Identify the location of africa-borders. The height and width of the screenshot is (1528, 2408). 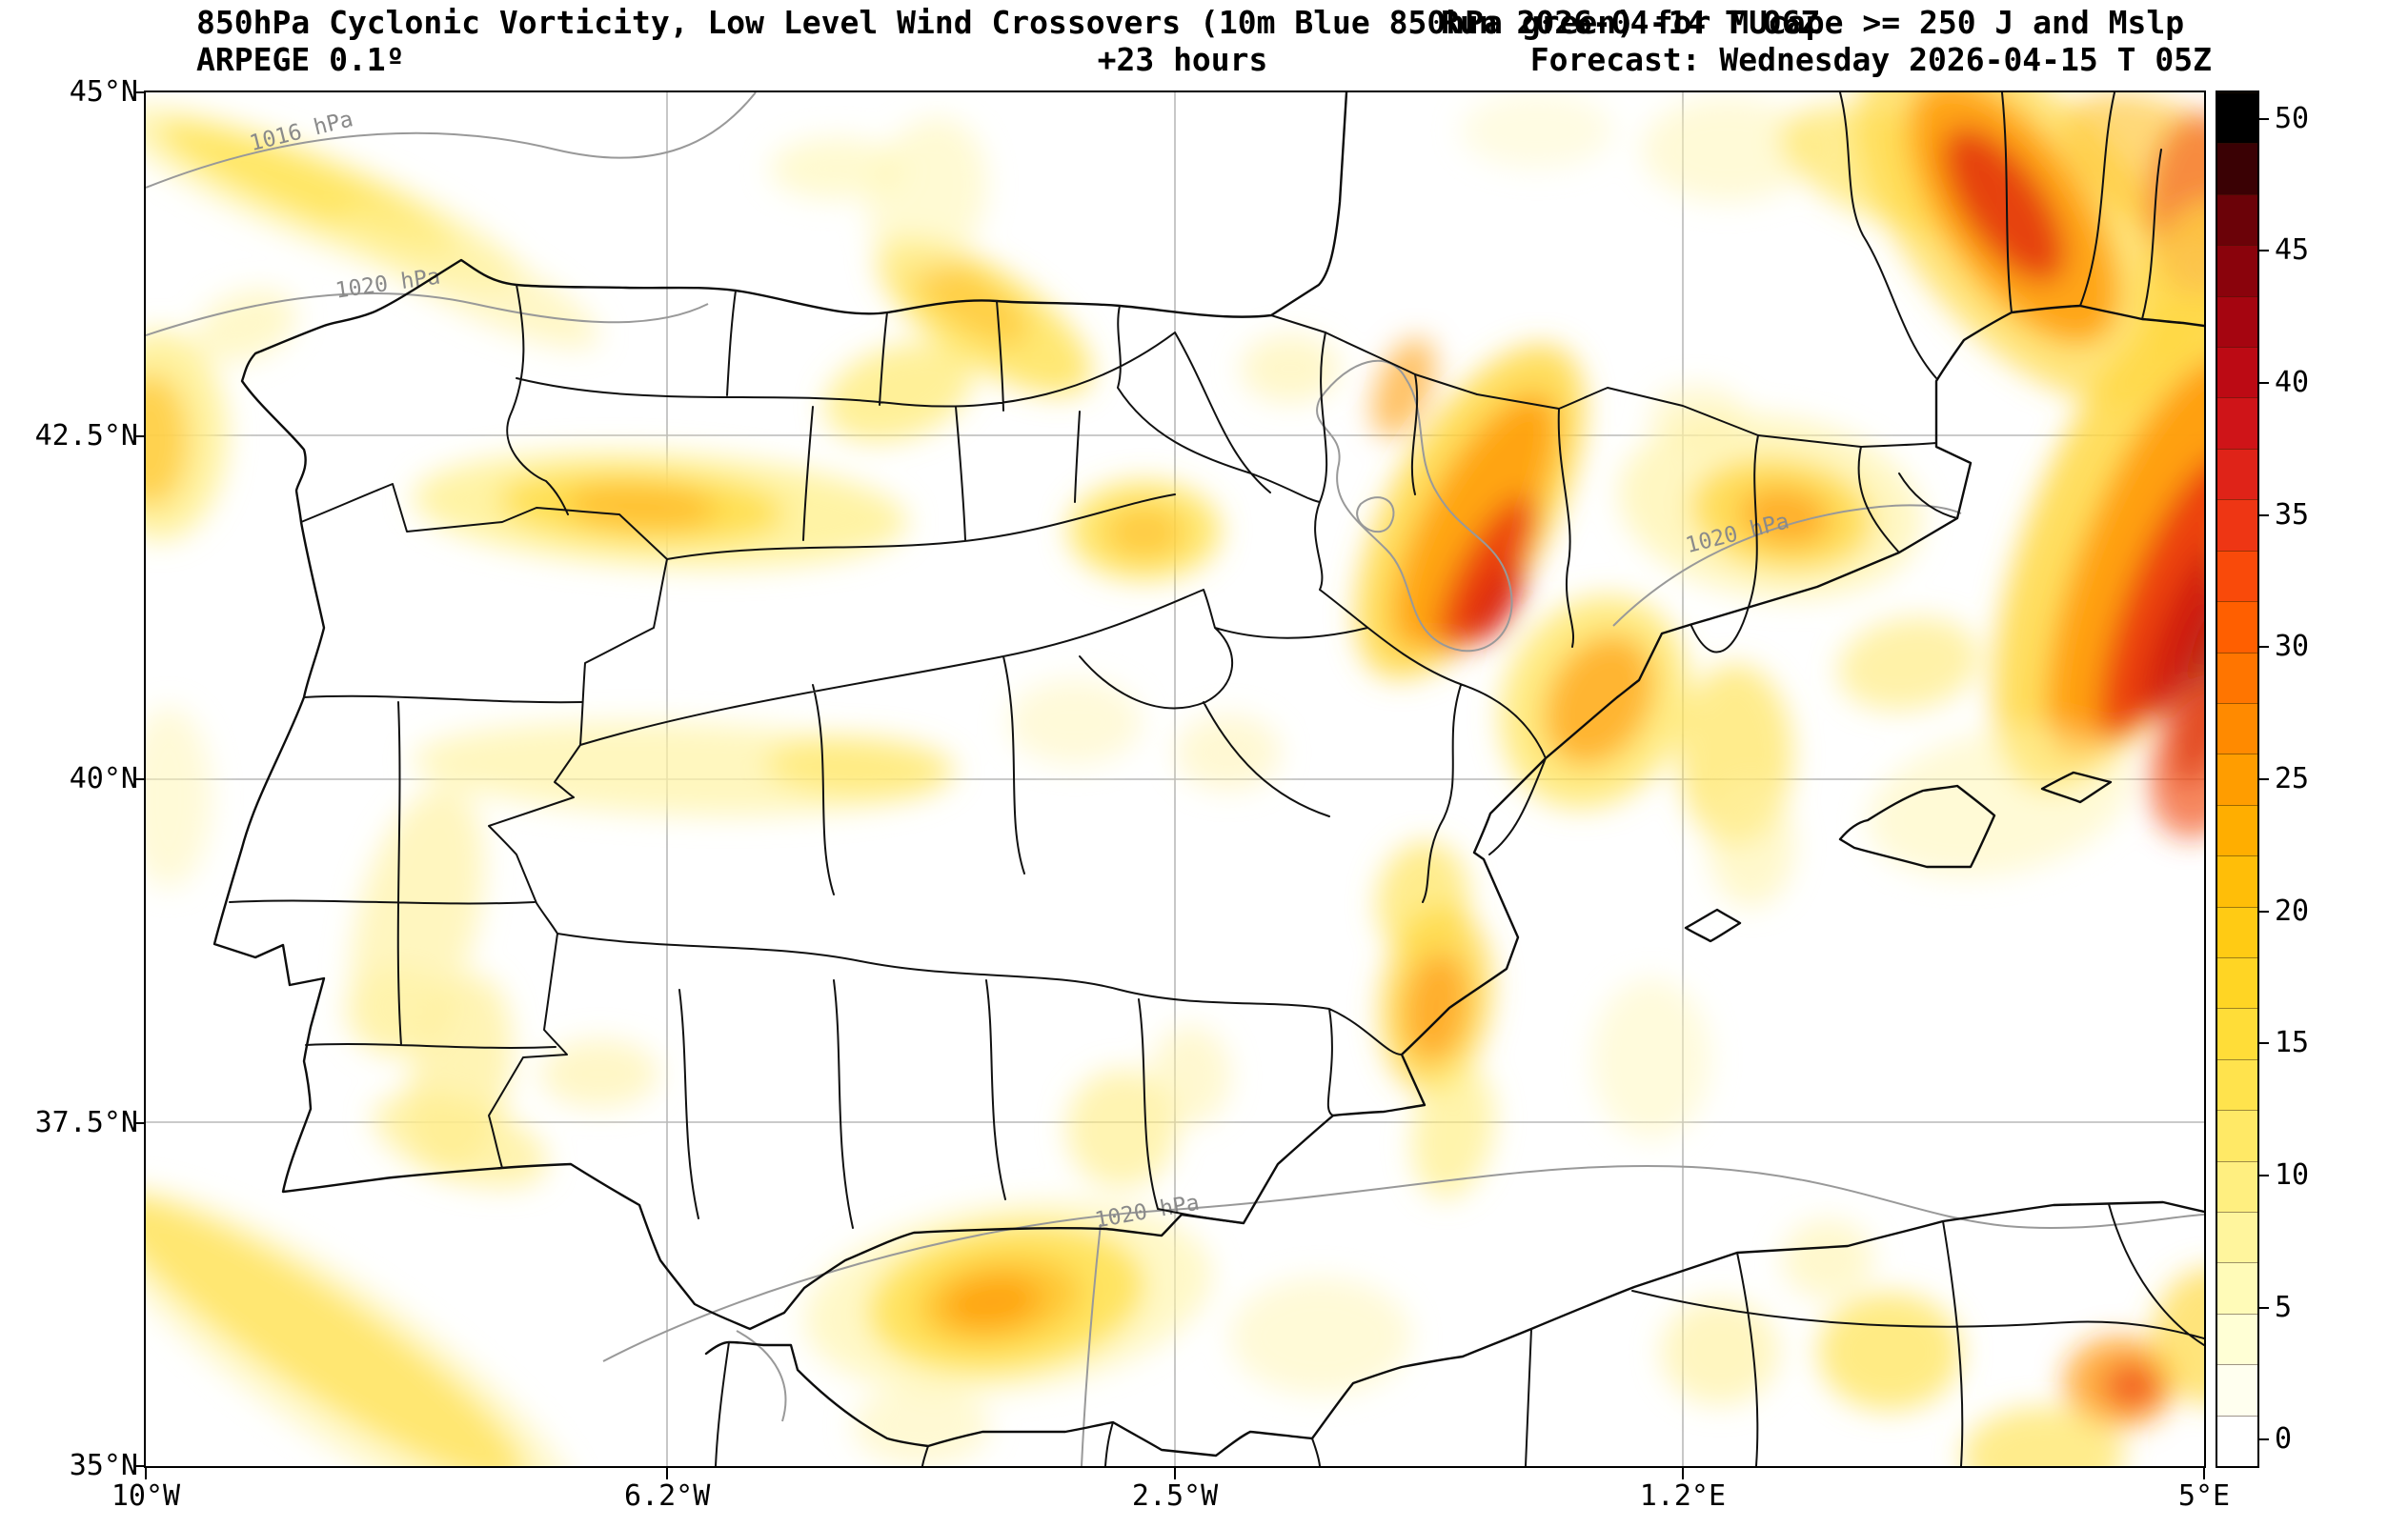
(1459, 1334).